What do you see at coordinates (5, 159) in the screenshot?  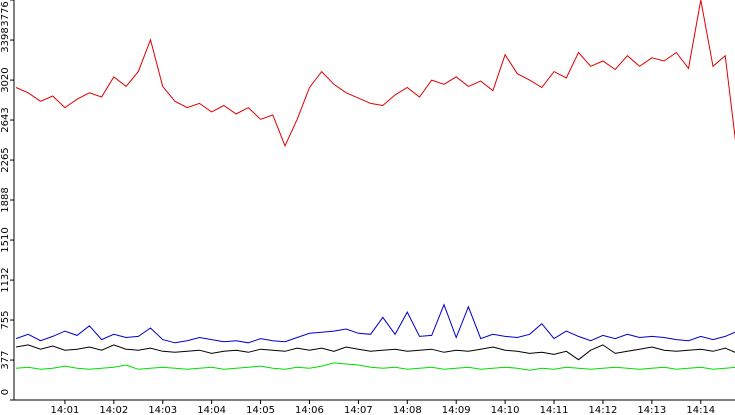 I see `y-tick-label: 2265` at bounding box center [5, 159].